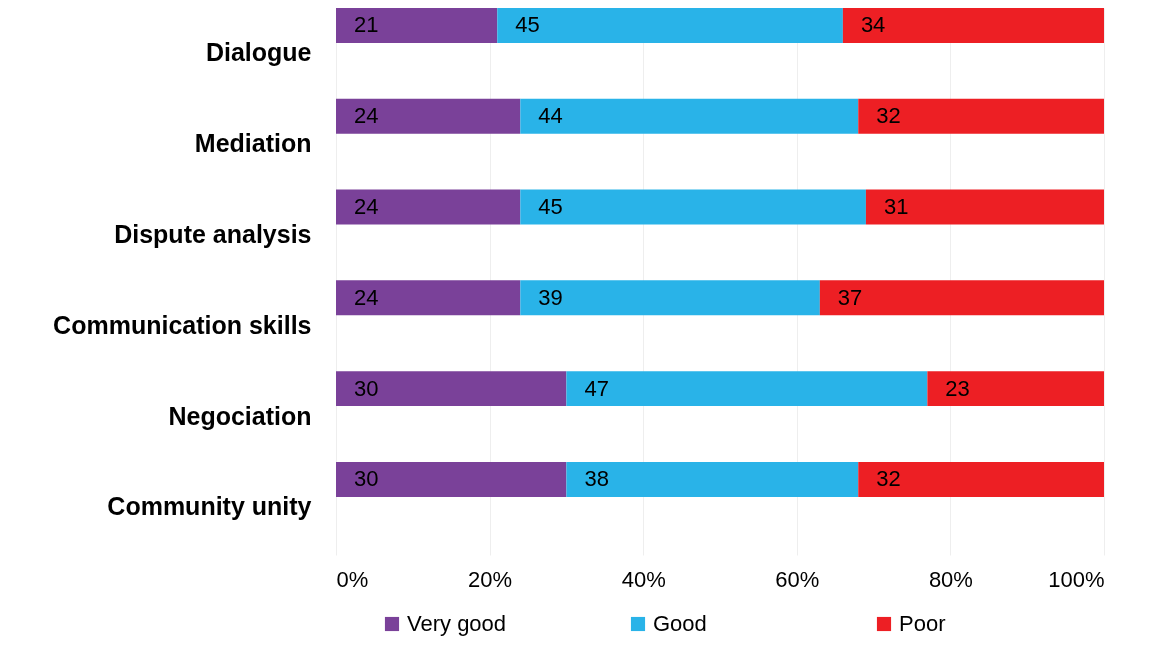  What do you see at coordinates (596, 388) in the screenshot?
I see `data-label: 47` at bounding box center [596, 388].